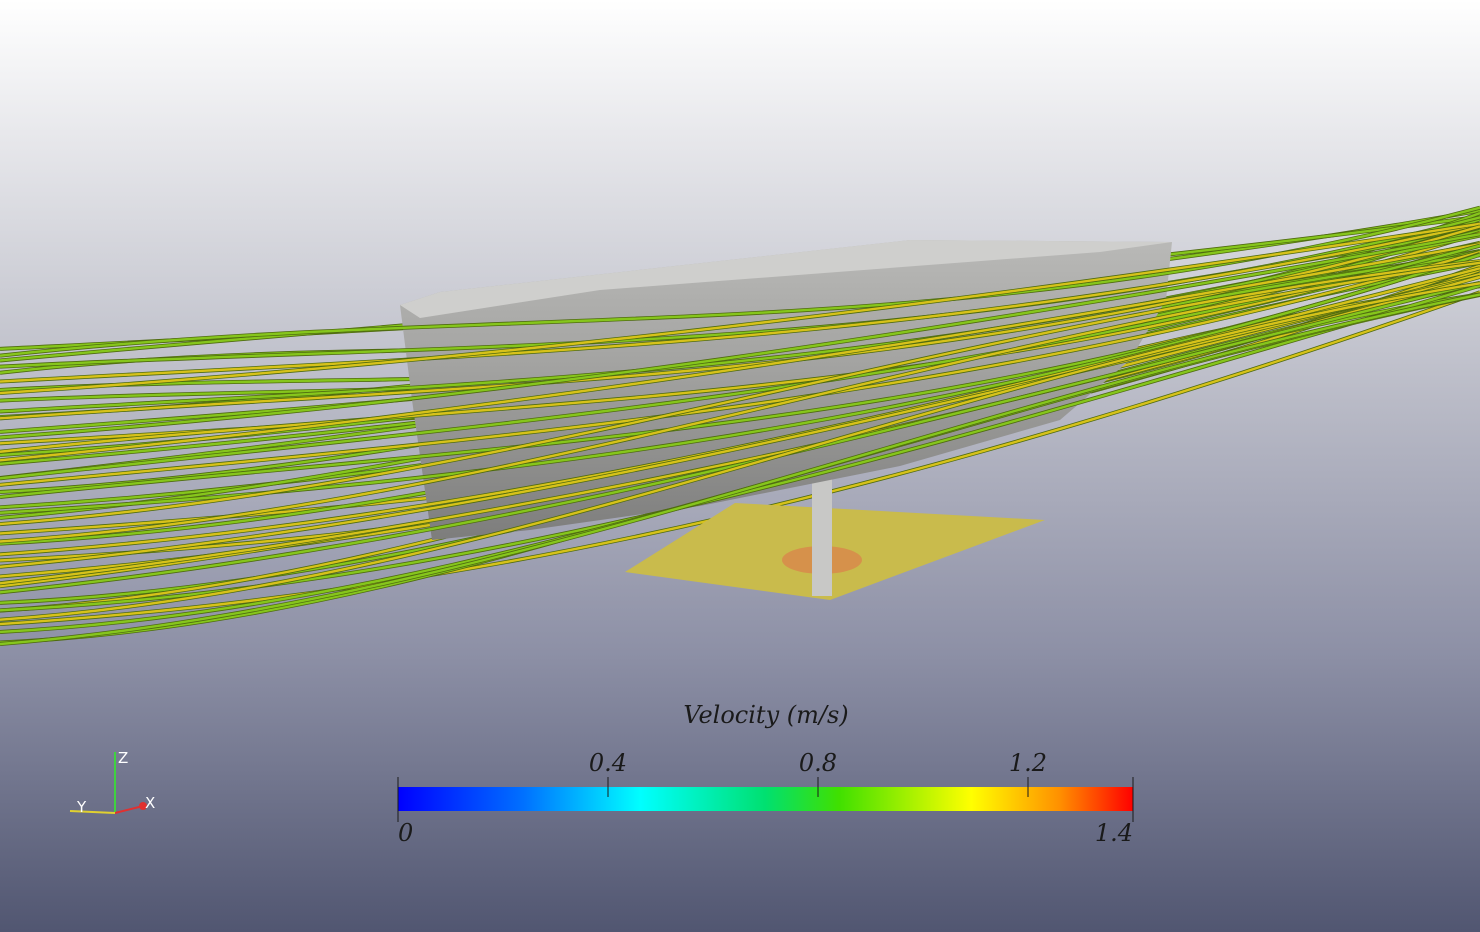  Describe the element at coordinates (1028, 763) in the screenshot. I see `tick-label: 1.2` at that location.